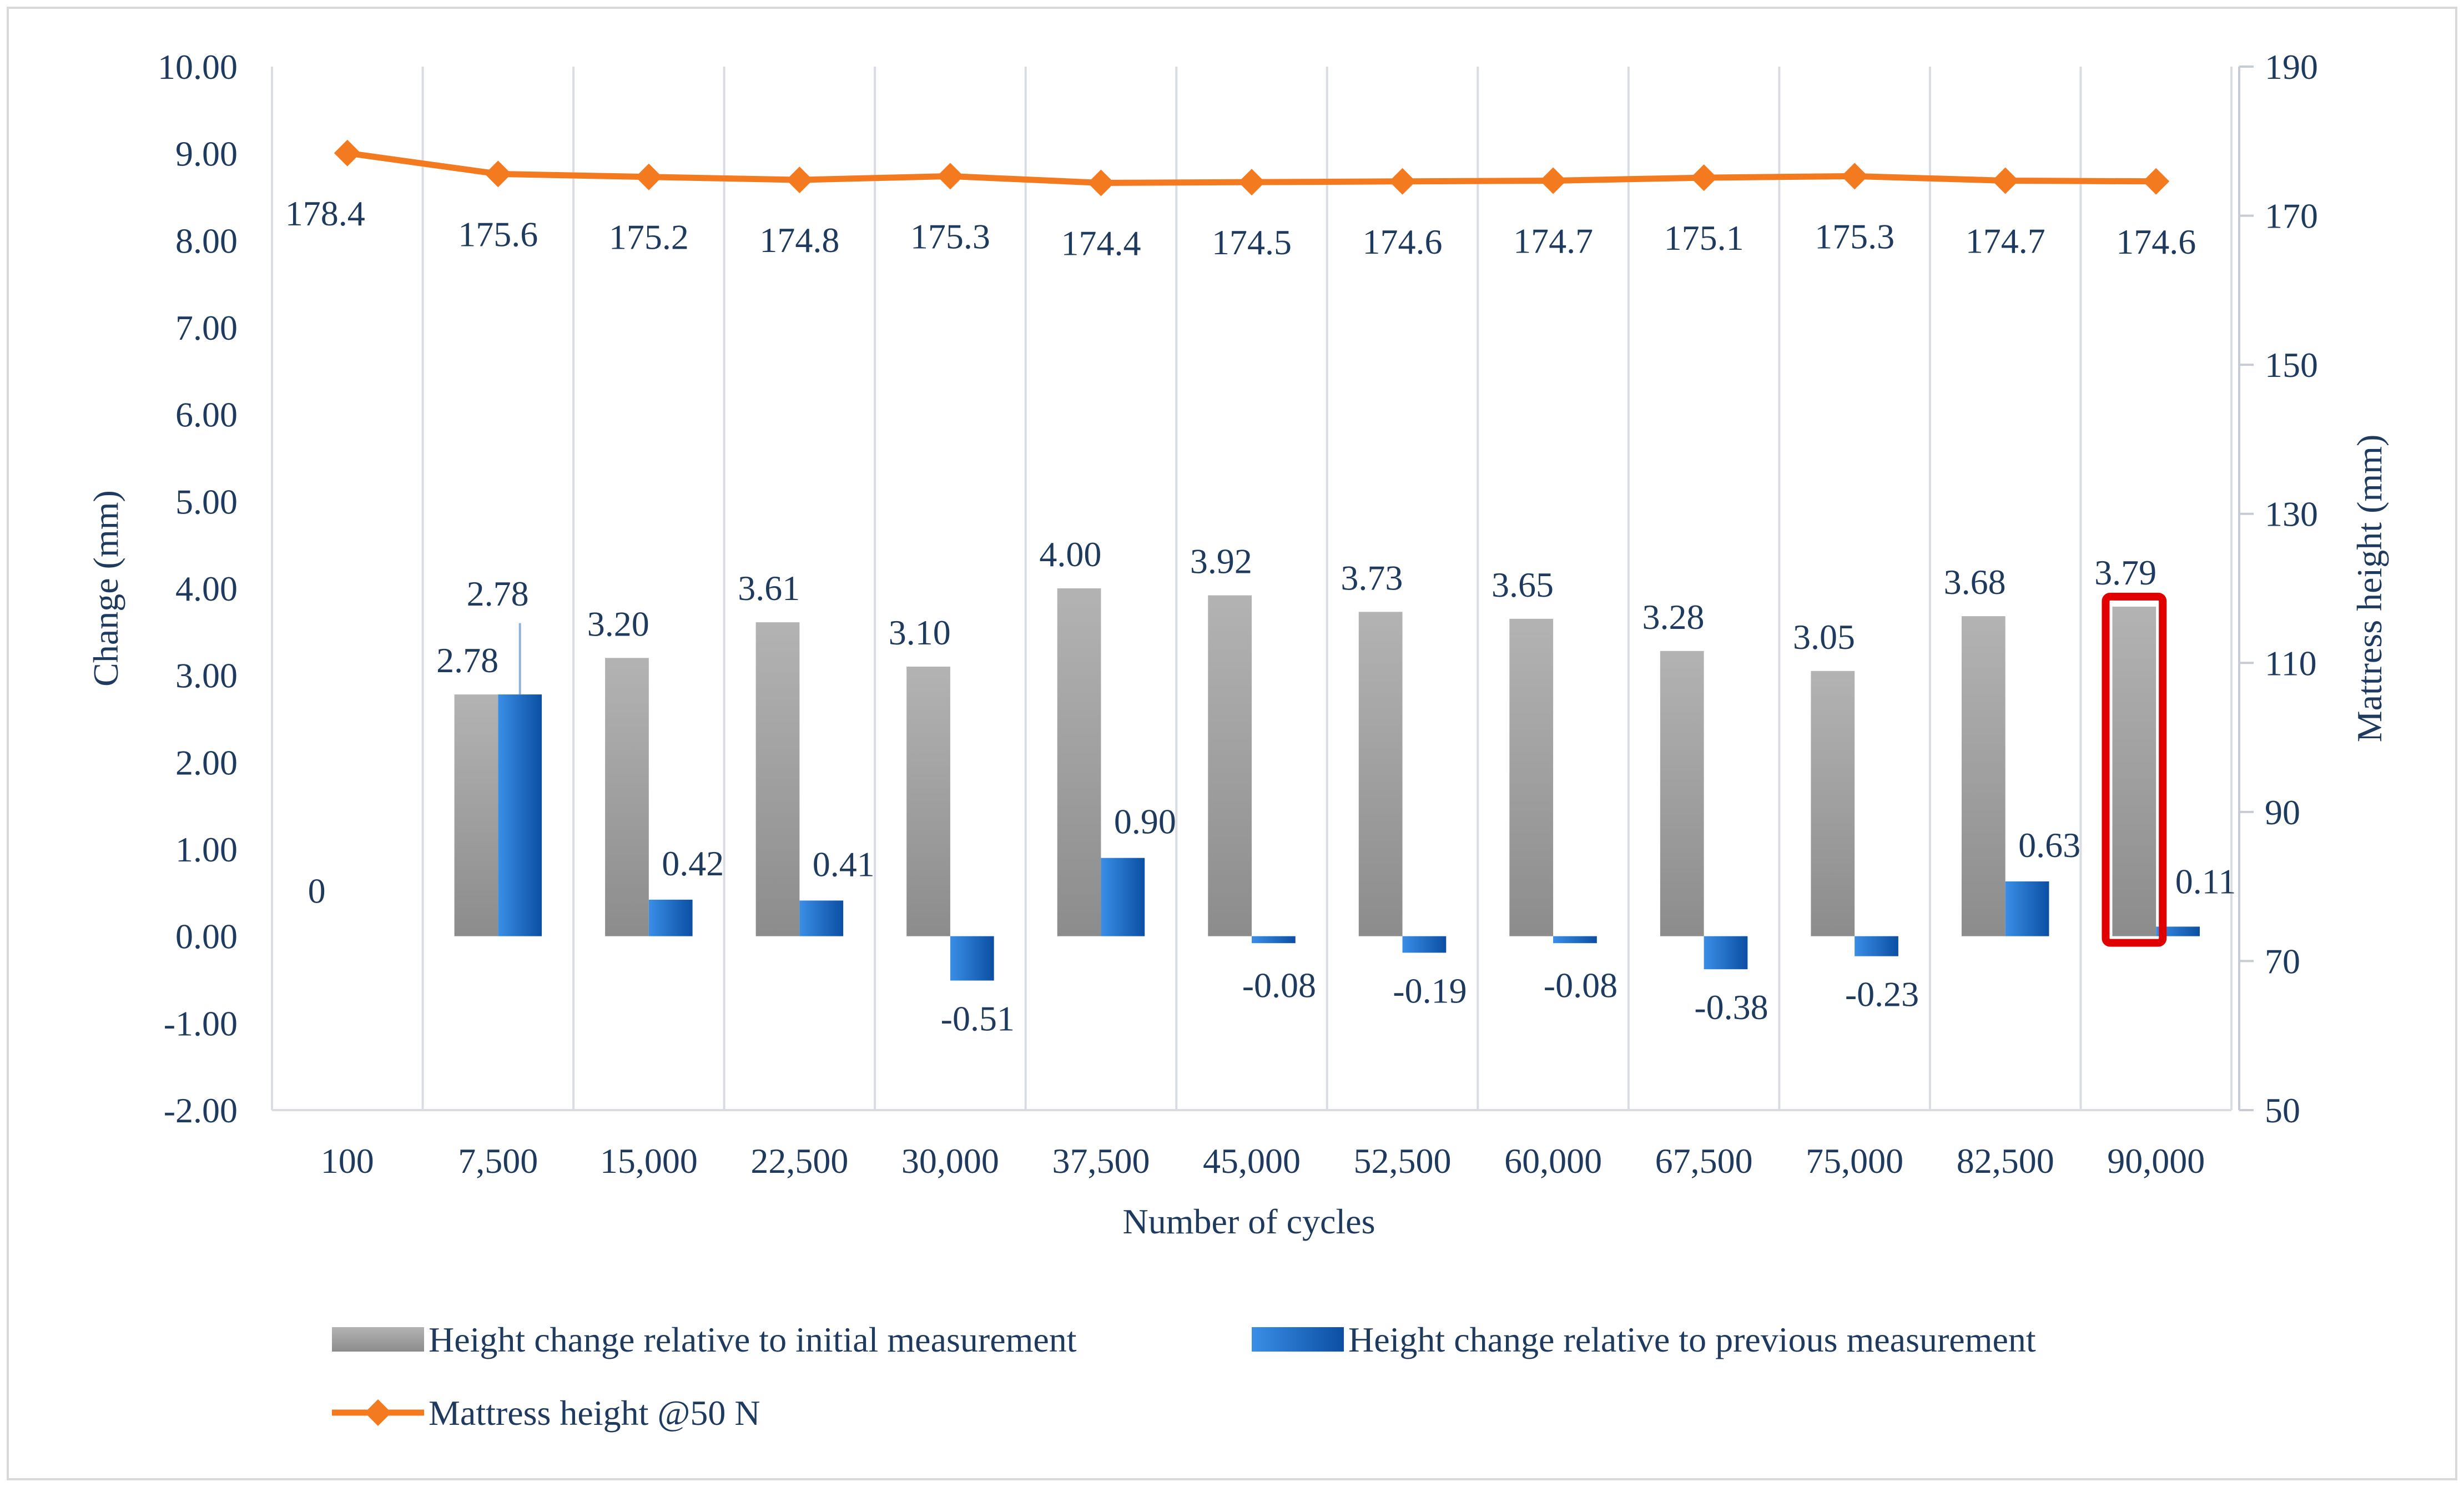 The width and height of the screenshot is (2464, 1487). What do you see at coordinates (1221, 561) in the screenshot?
I see `data-label-initial: 3.92` at bounding box center [1221, 561].